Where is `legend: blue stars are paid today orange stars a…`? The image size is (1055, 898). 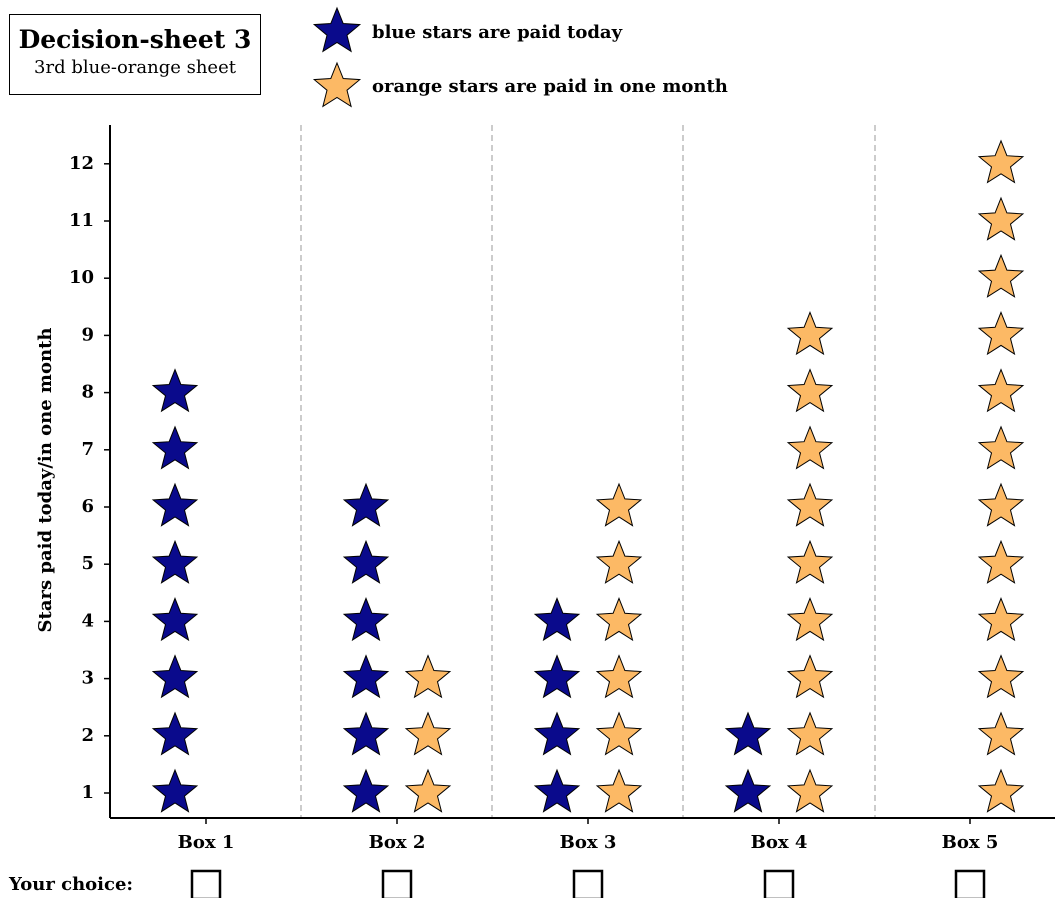
legend: blue stars are paid today orange stars a… is located at coordinates (520, 57).